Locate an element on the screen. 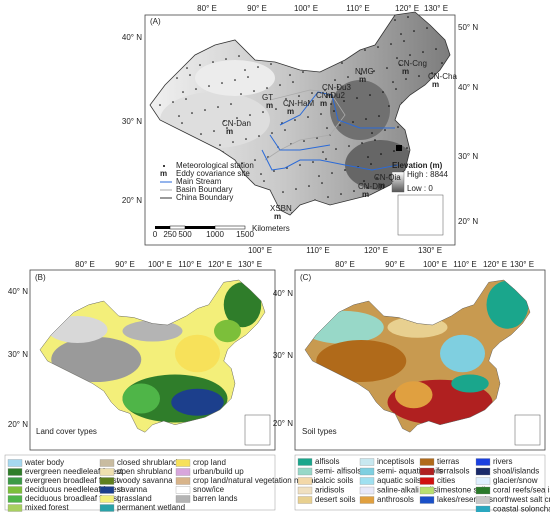 The width and height of the screenshot is (550, 512). legend-label: savanna is located at coordinates (132, 489).